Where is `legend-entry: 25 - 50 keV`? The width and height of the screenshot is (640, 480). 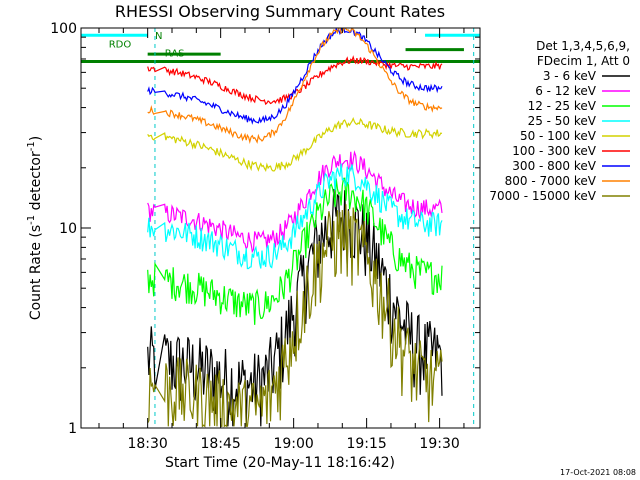
legend-entry: 25 - 50 keV is located at coordinates (562, 121).